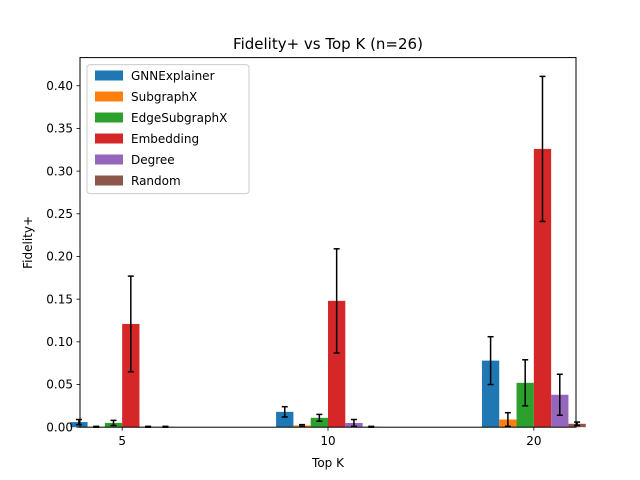  I want to click on legend-label: Degree, so click(153, 160).